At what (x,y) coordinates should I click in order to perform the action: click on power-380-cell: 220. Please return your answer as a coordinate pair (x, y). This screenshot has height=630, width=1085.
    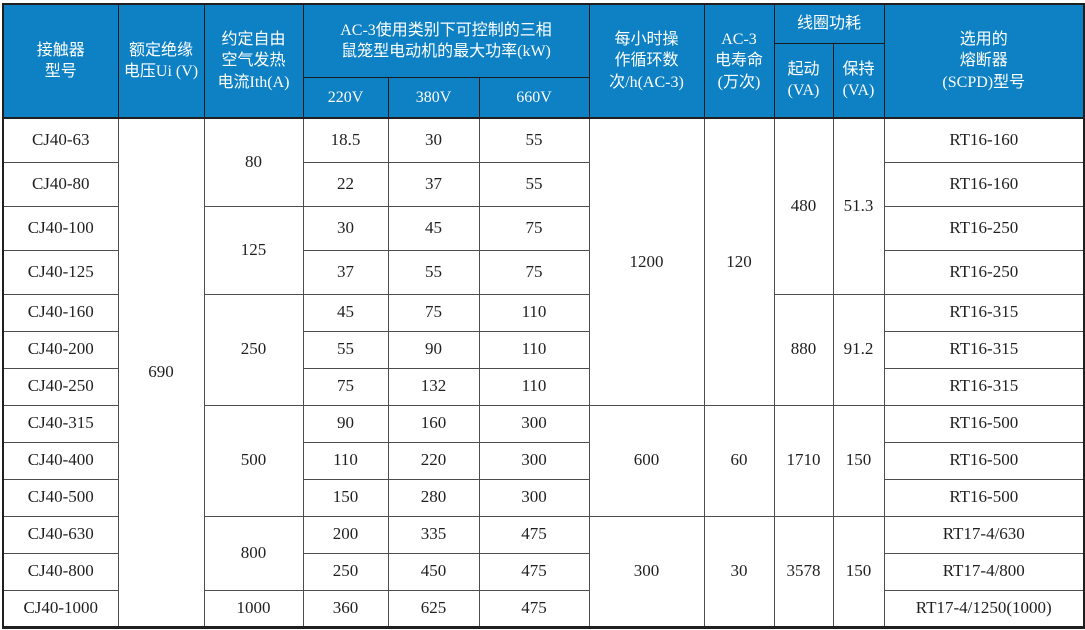
    Looking at the image, I should click on (433, 460).